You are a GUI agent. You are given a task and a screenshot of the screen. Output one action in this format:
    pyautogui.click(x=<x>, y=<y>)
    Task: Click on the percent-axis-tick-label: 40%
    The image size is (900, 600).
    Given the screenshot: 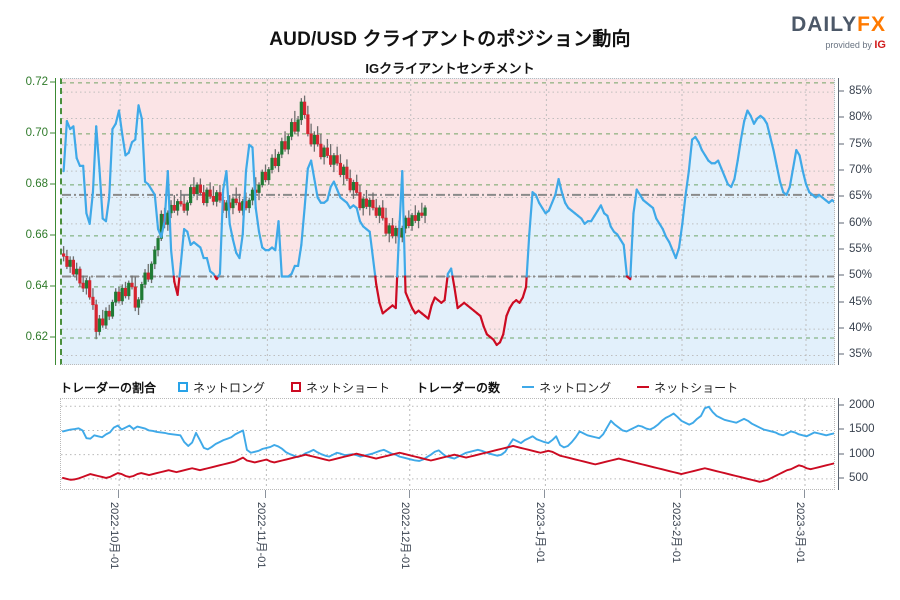 What is the action you would take?
    pyautogui.click(x=861, y=328)
    